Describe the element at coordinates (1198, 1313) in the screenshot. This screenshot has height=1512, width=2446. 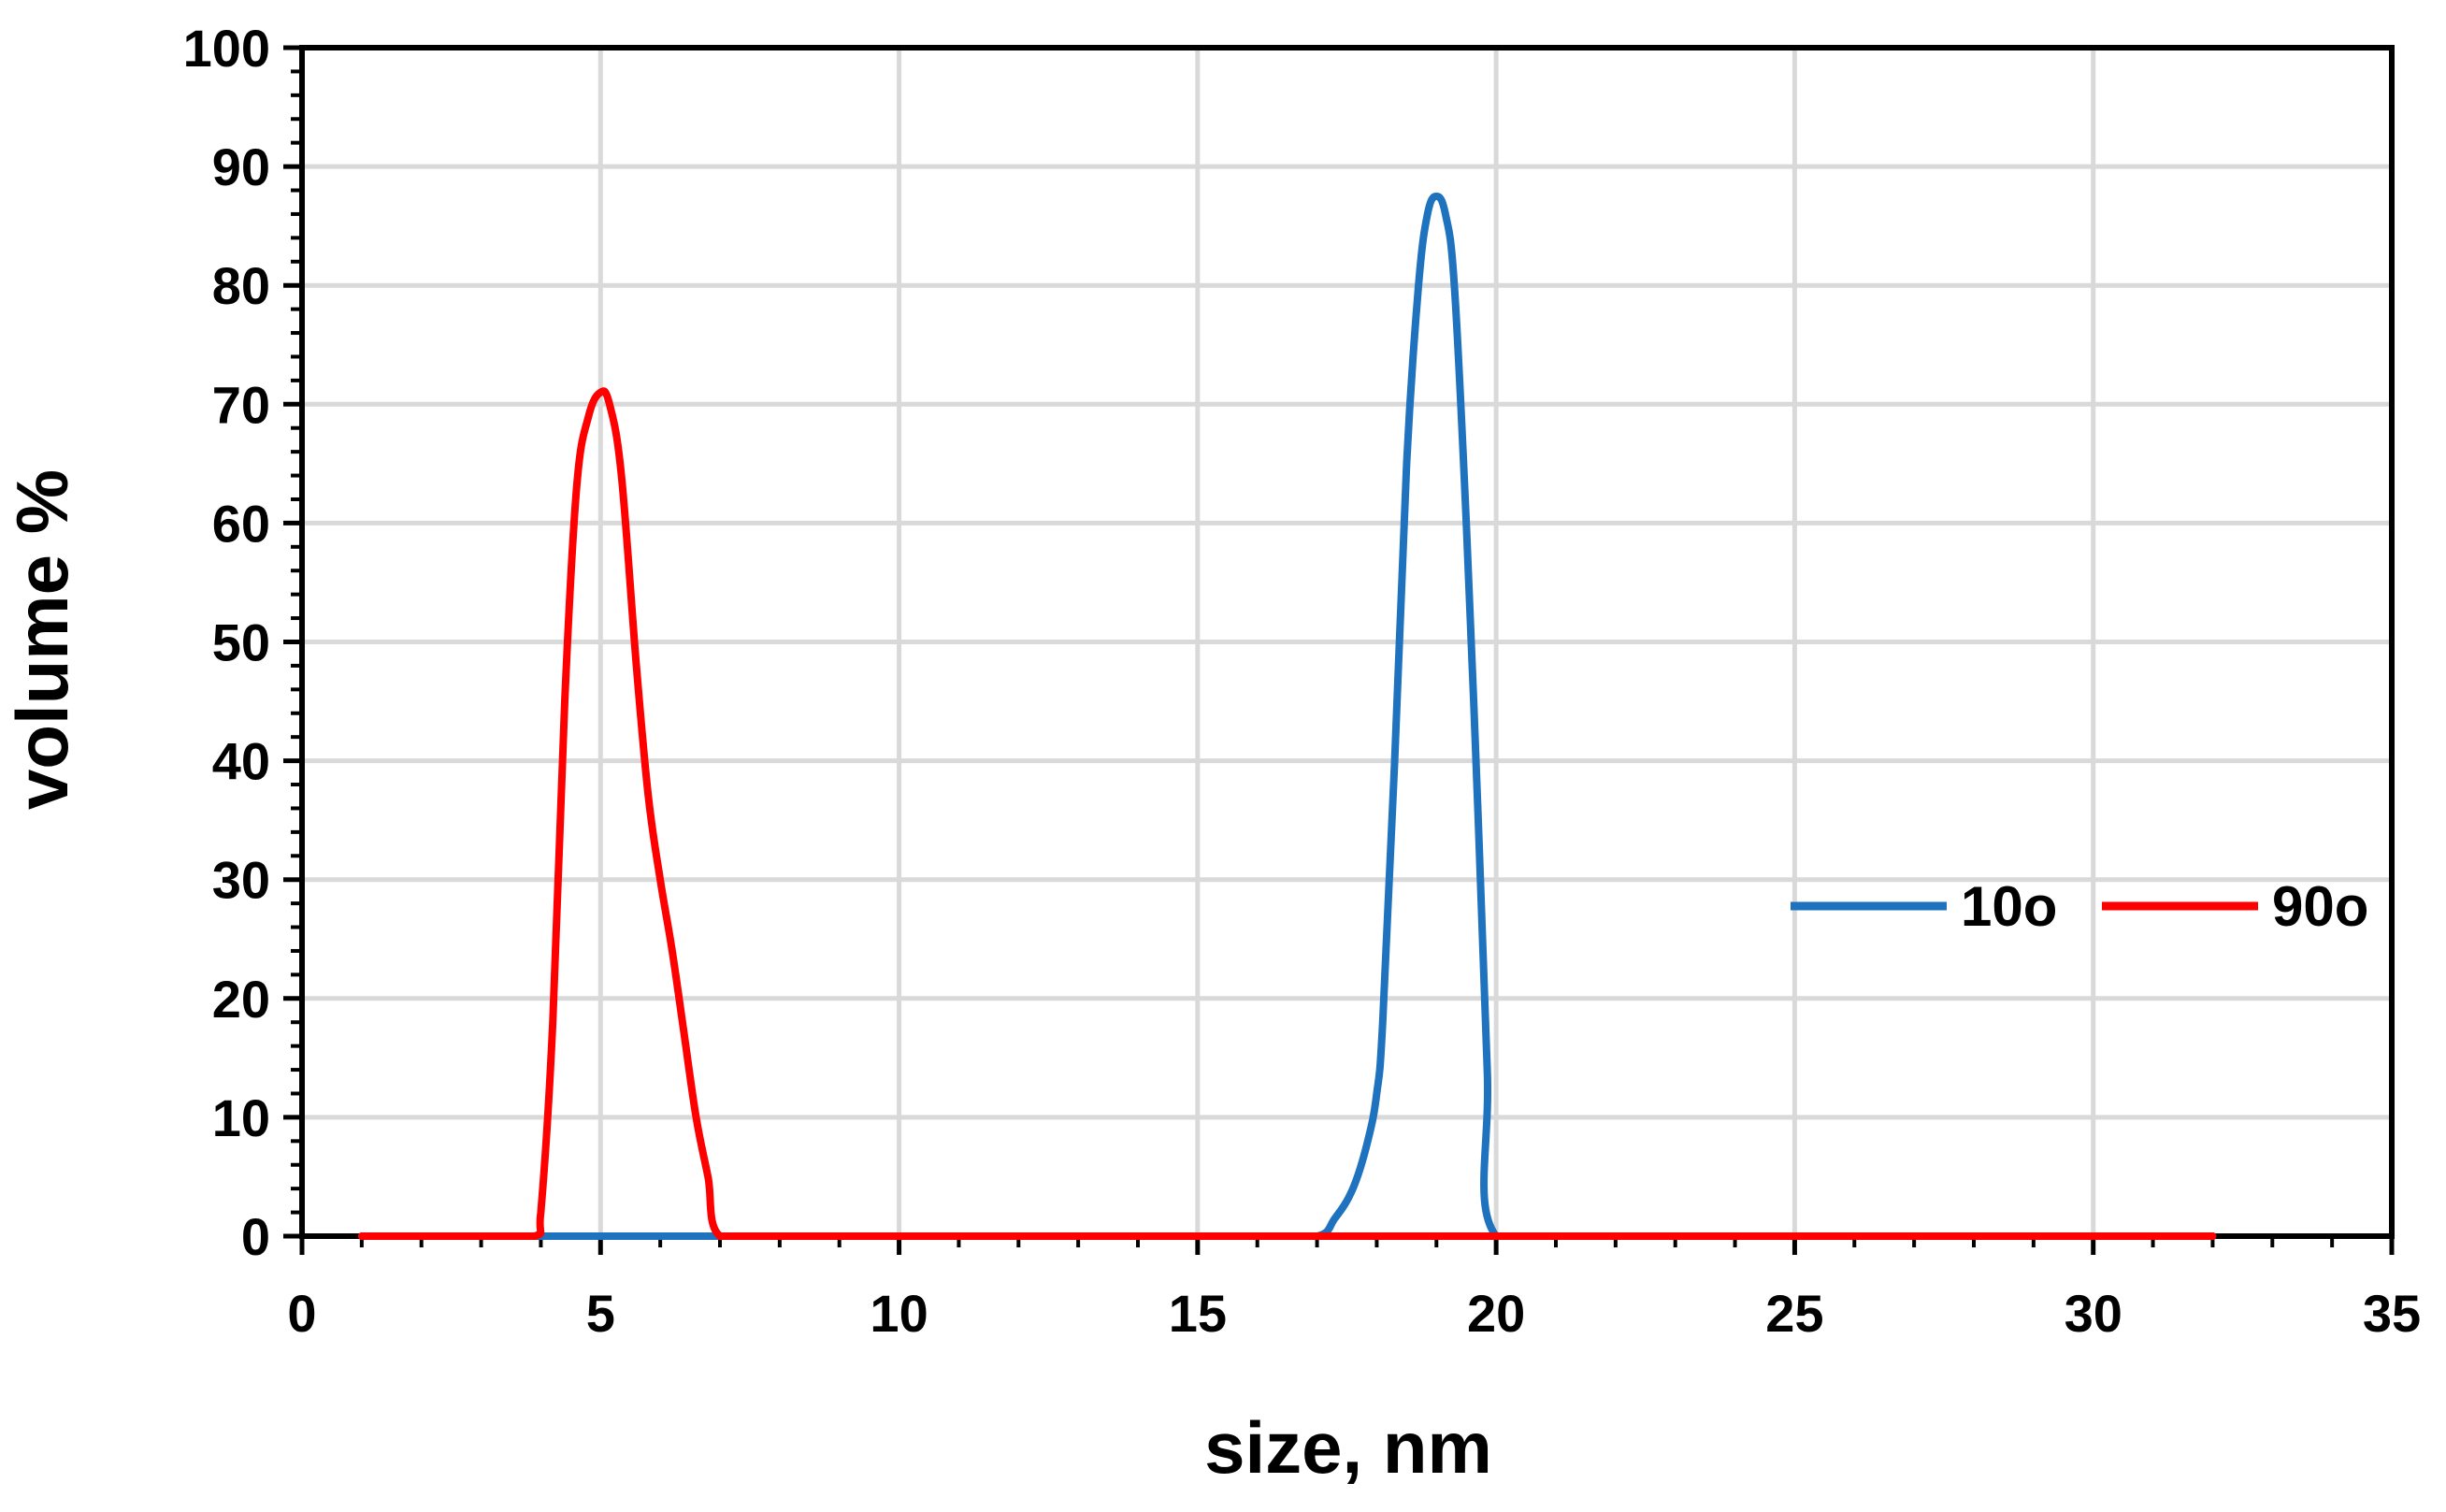
I see `x-tick-label: 15` at that location.